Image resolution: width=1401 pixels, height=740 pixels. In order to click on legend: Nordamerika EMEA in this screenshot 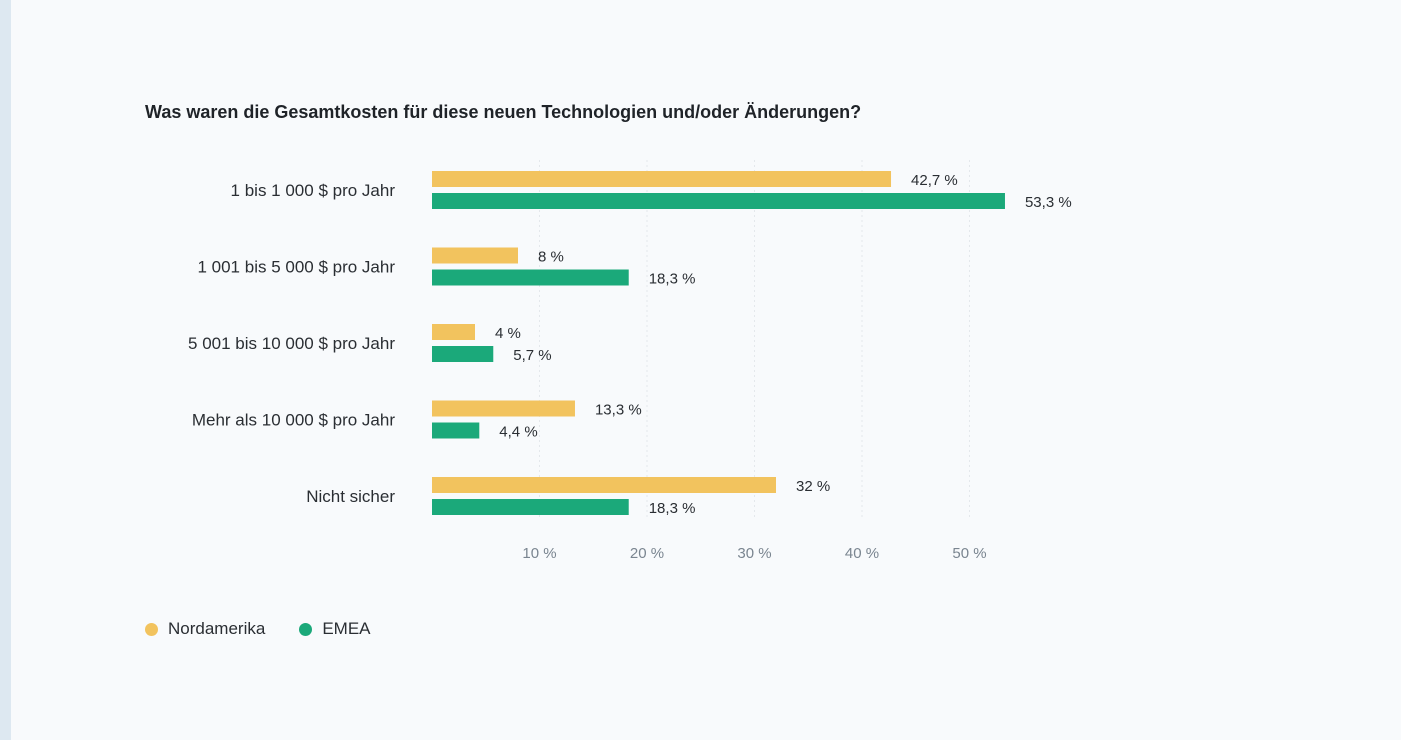, I will do `click(258, 629)`.